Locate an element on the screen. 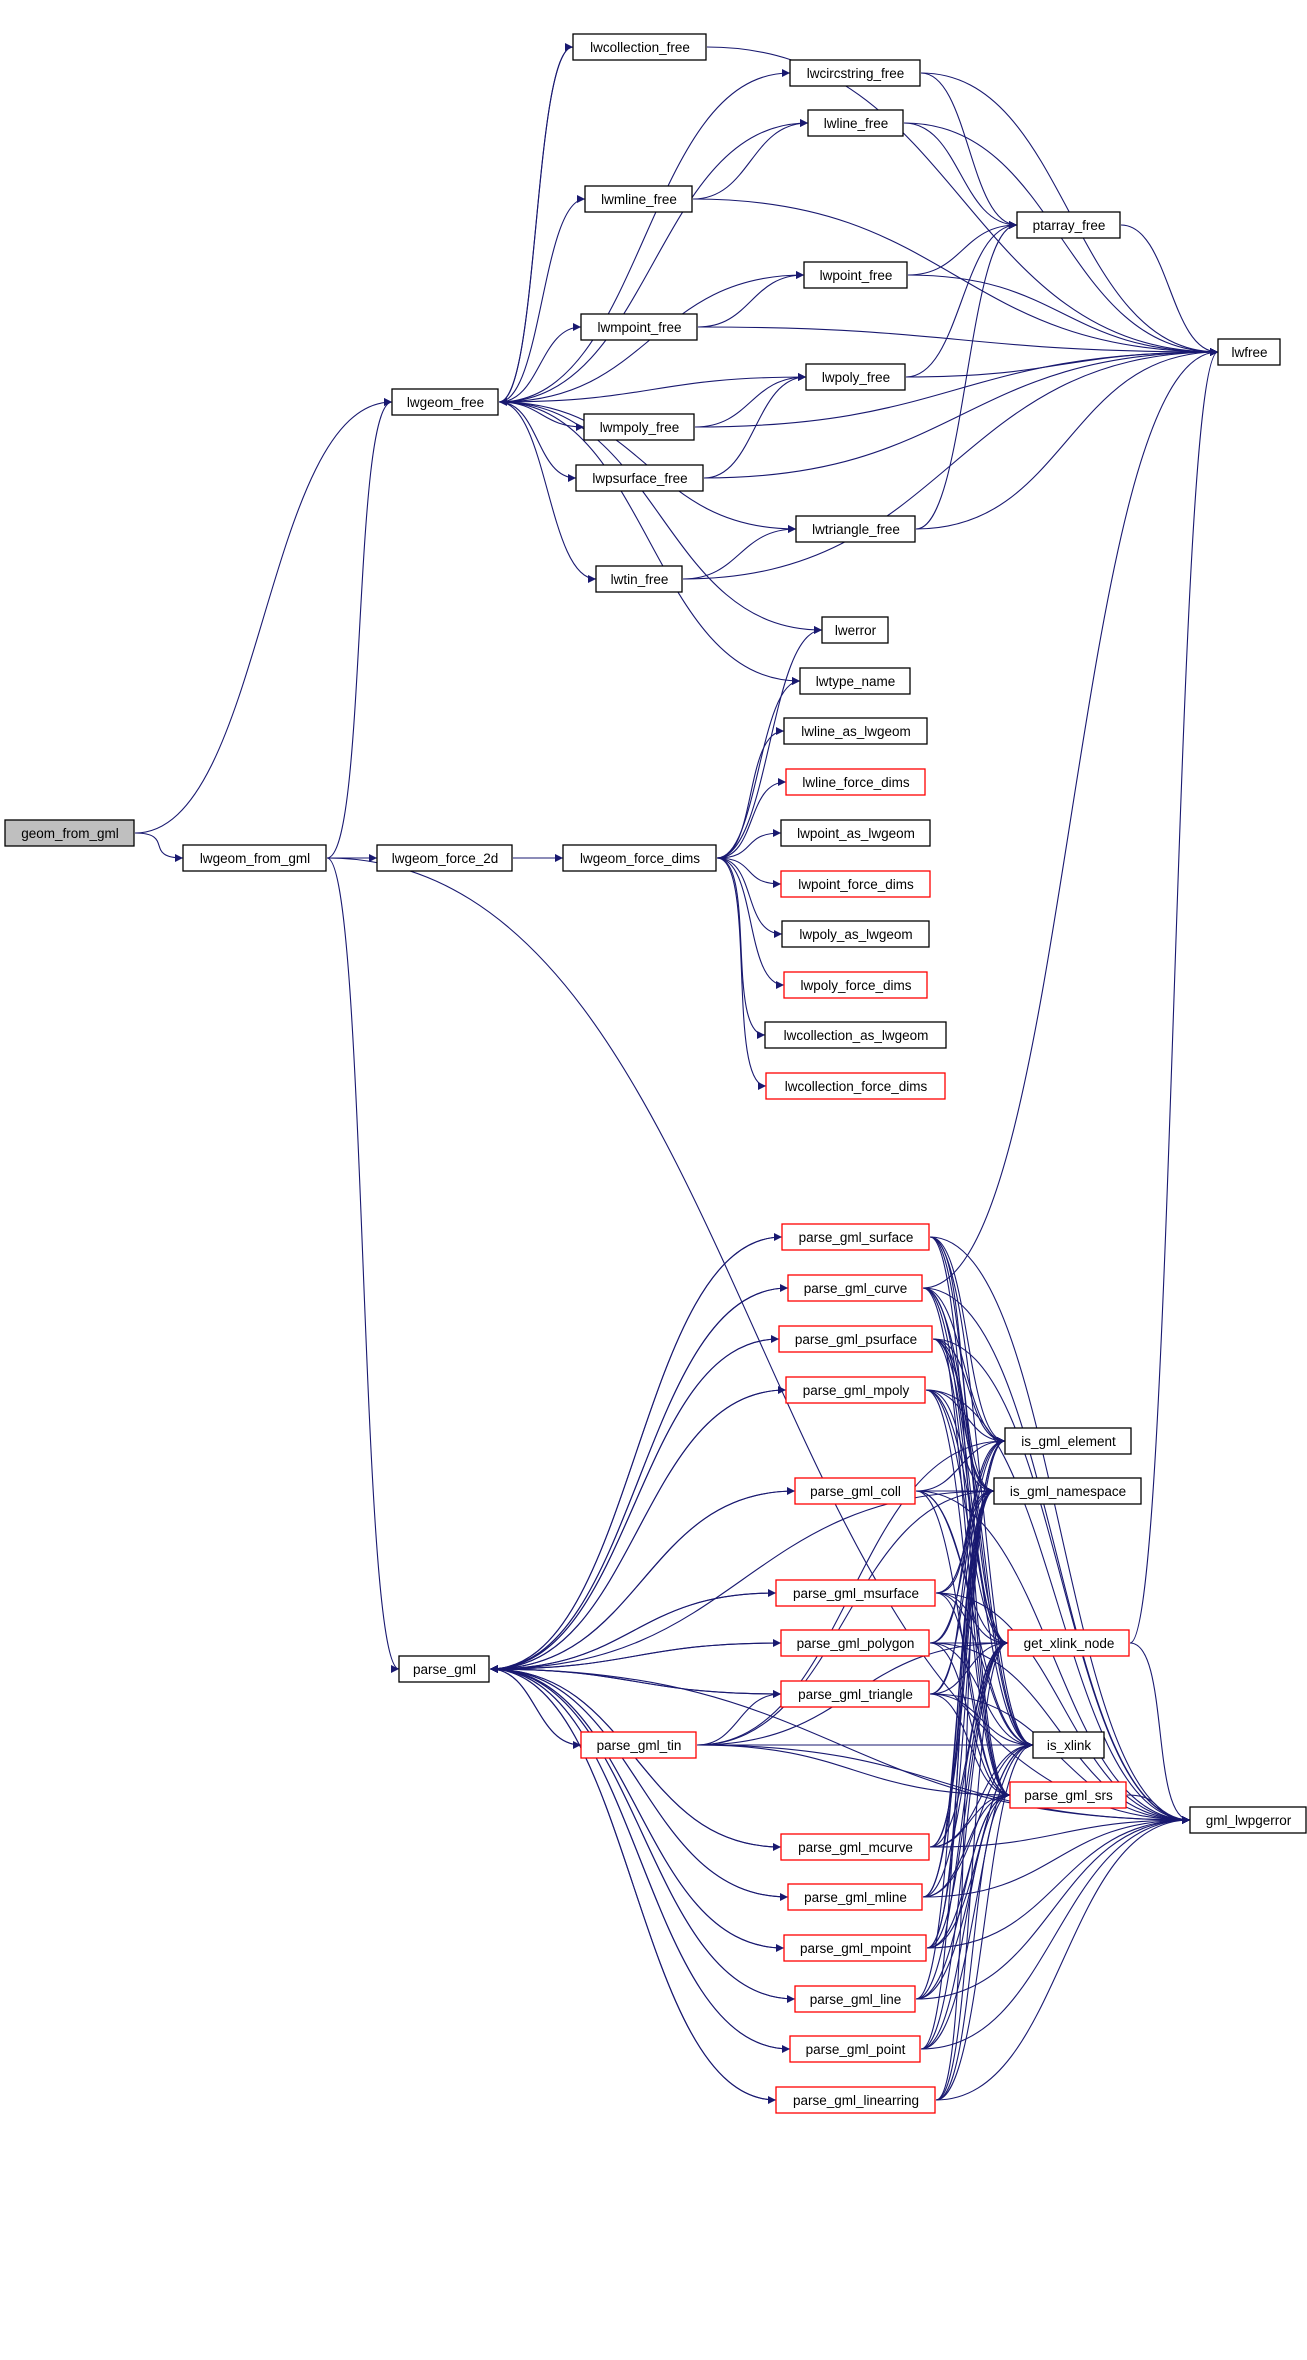  node-parse_gml_curve: parse_gml_curve is located at coordinates (855, 1288).